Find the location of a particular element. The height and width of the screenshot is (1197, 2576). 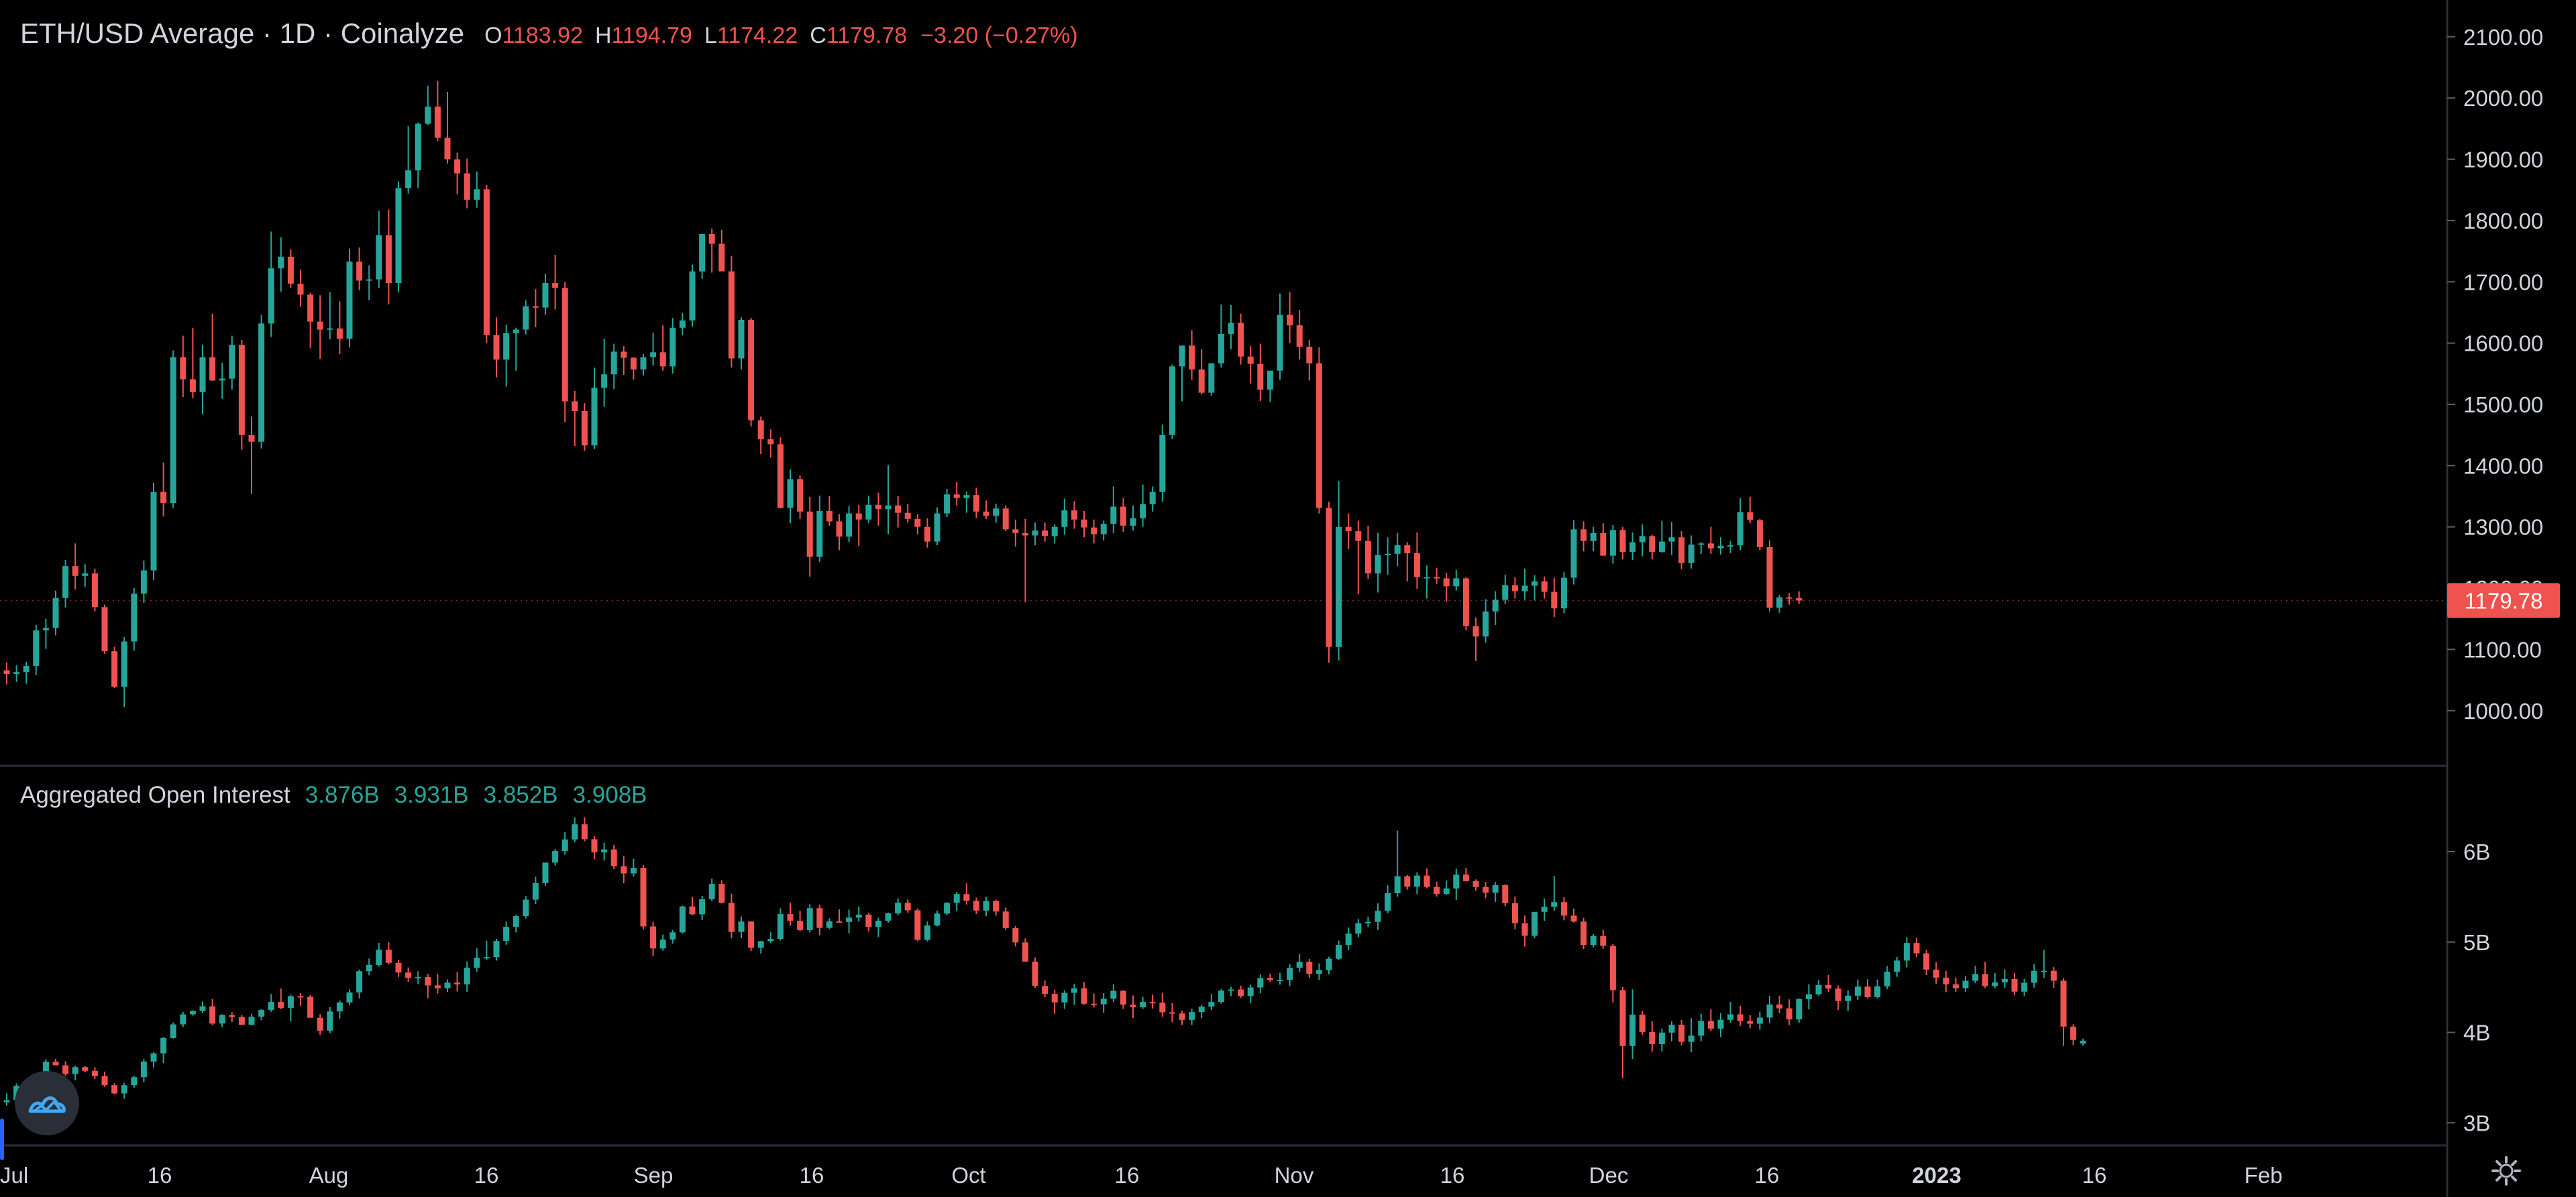

time-label: Oct is located at coordinates (968, 1175).